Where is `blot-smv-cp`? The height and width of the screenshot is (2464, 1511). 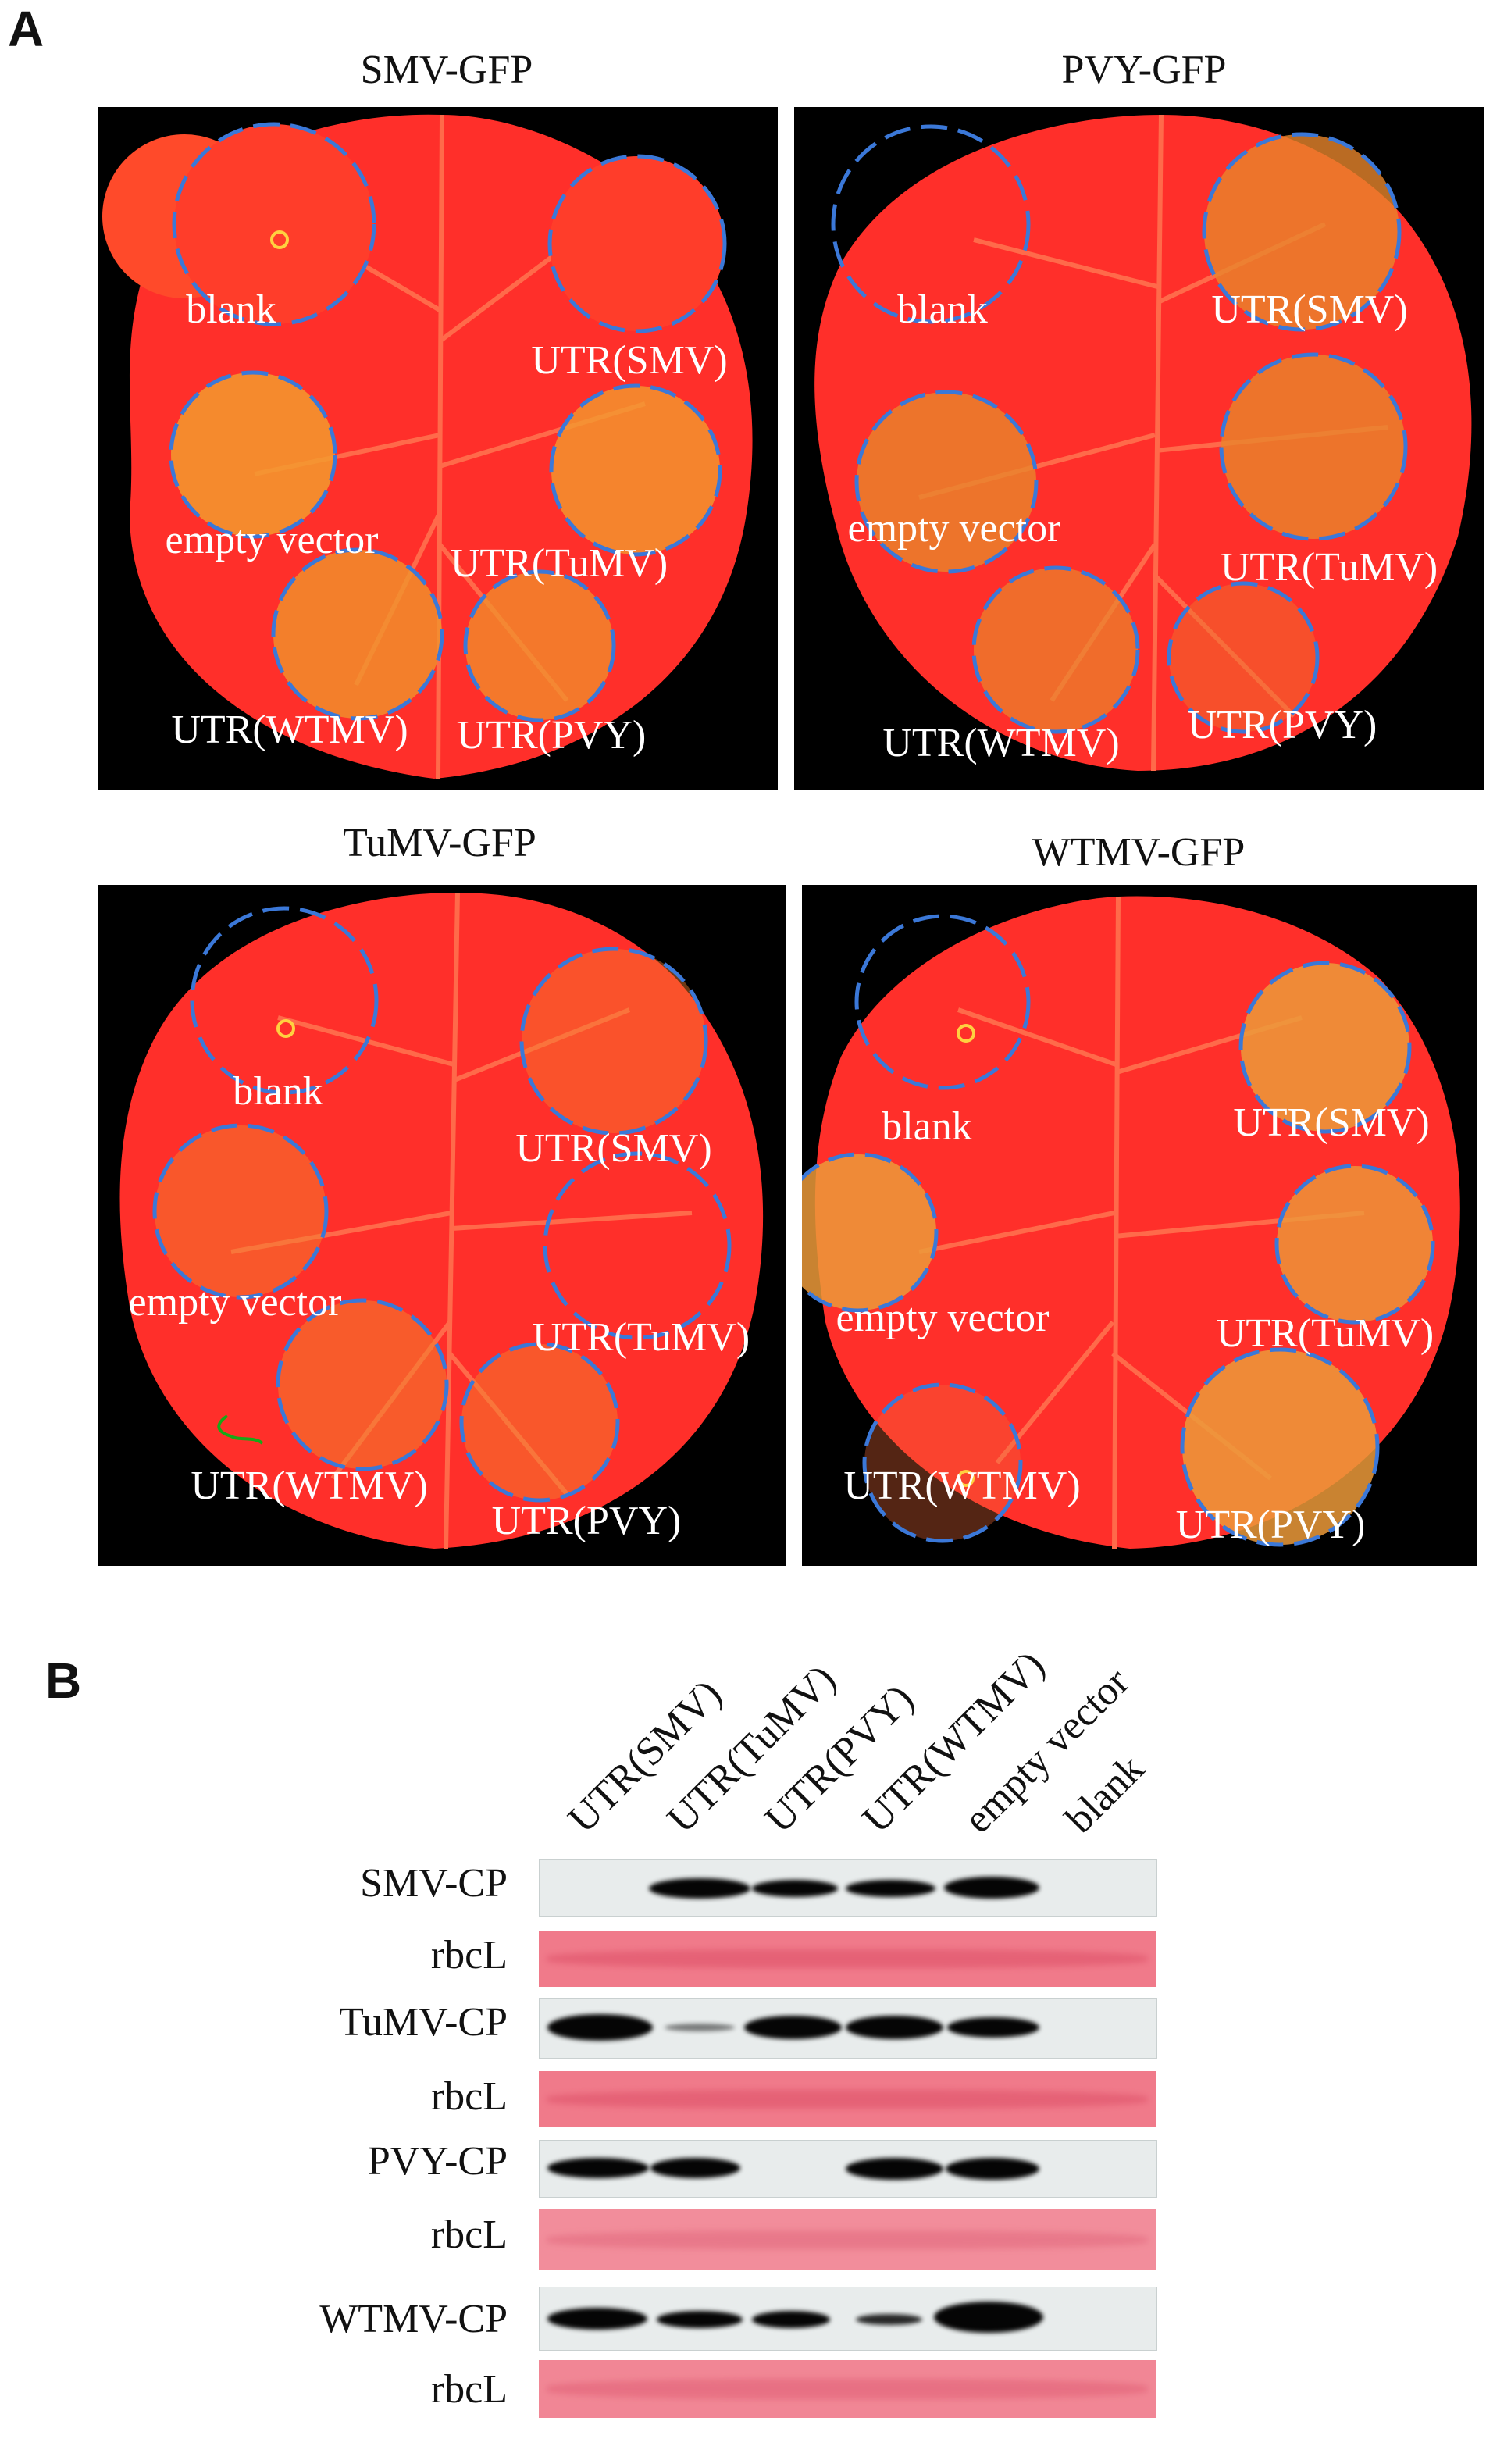 blot-smv-cp is located at coordinates (848, 1888).